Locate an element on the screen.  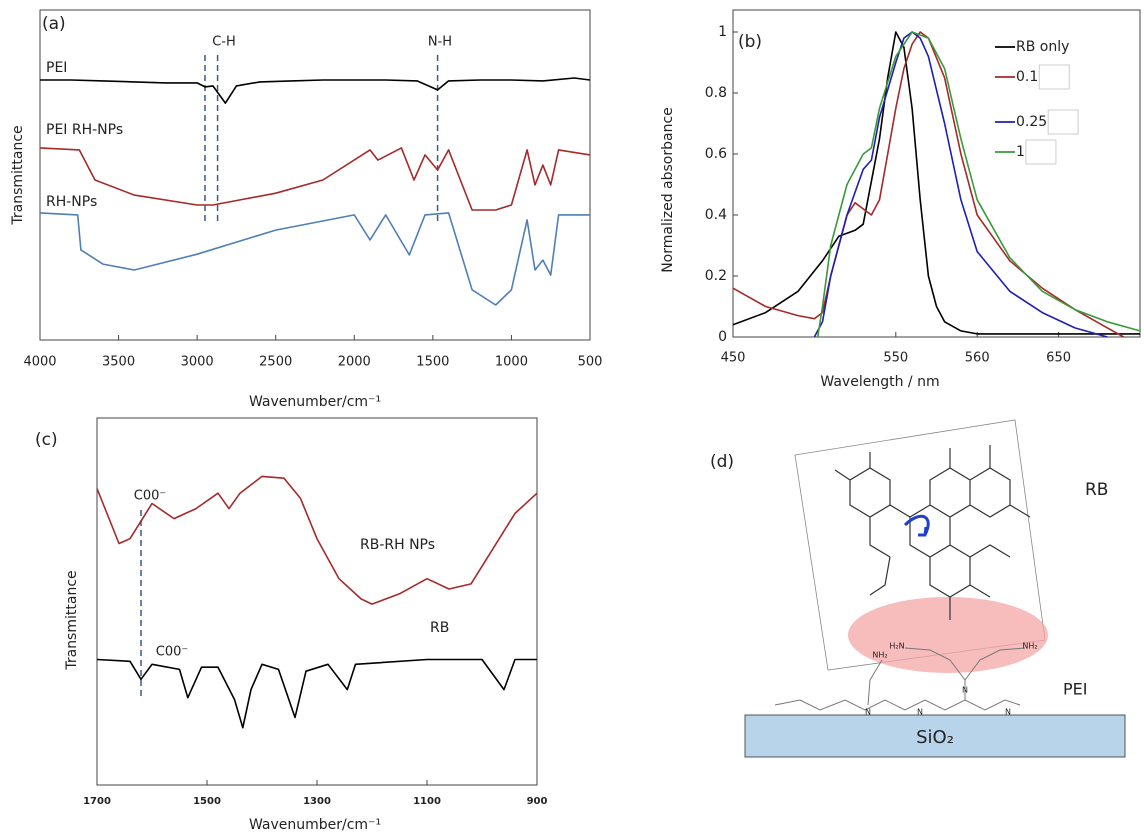
x-tick-label: 560 is located at coordinates (977, 358).